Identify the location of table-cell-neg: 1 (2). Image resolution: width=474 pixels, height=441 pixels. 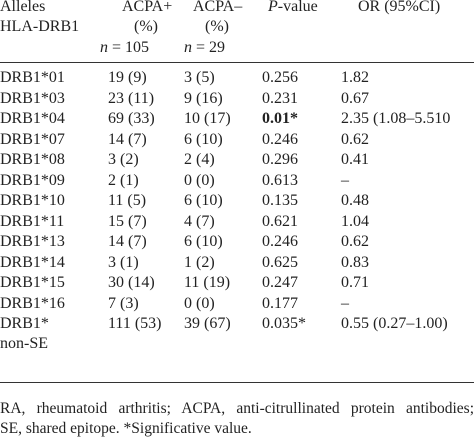
(199, 262).